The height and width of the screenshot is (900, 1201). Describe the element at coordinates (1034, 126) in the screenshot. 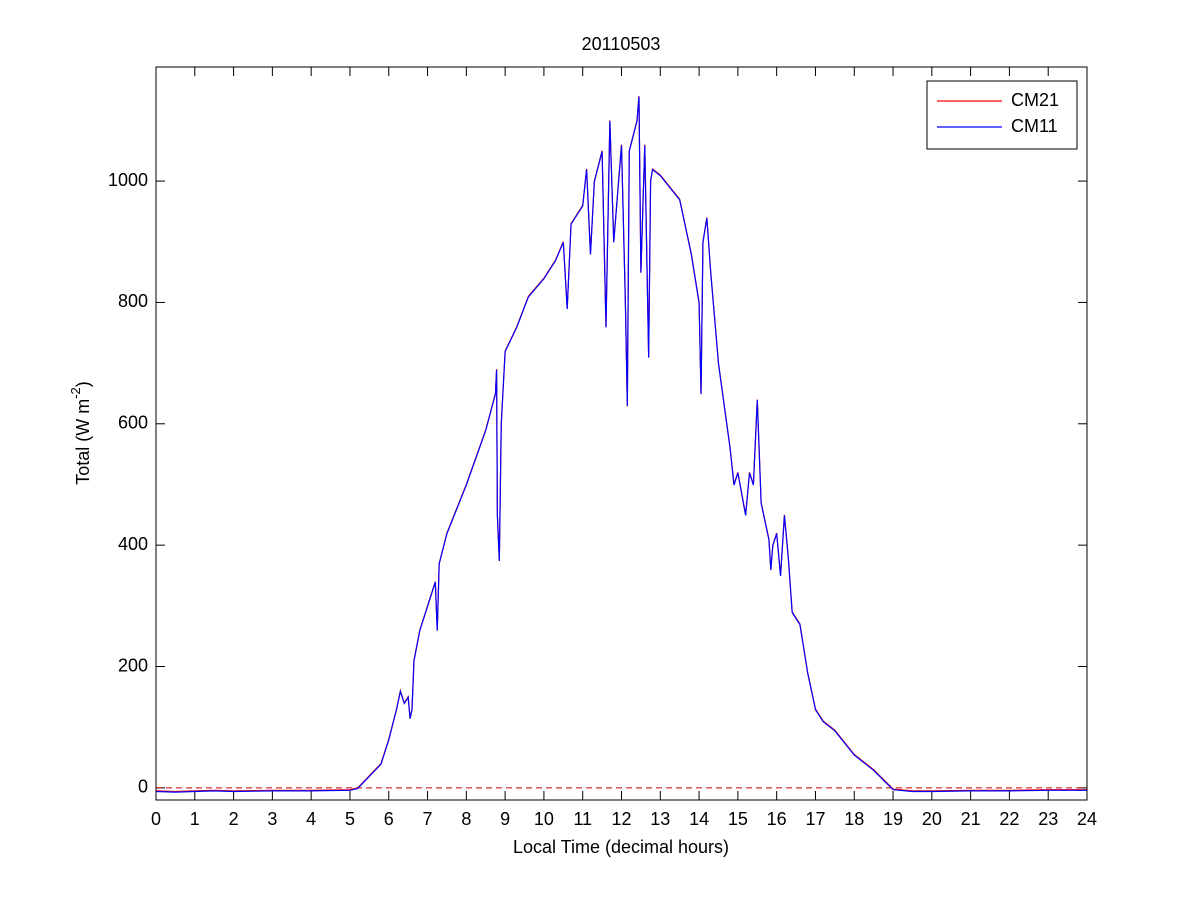

I see `legend-label: CM11` at that location.